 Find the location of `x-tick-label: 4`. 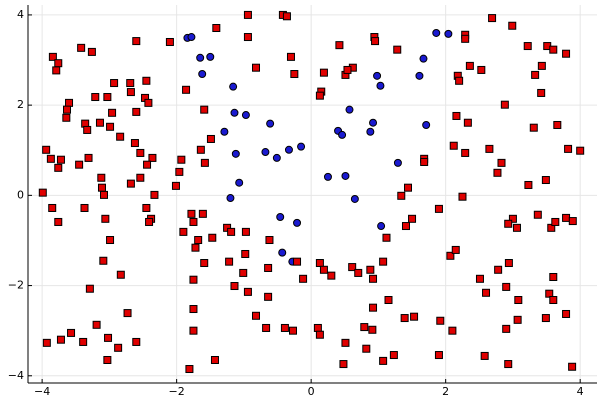

x-tick-label: 4 is located at coordinates (580, 391).